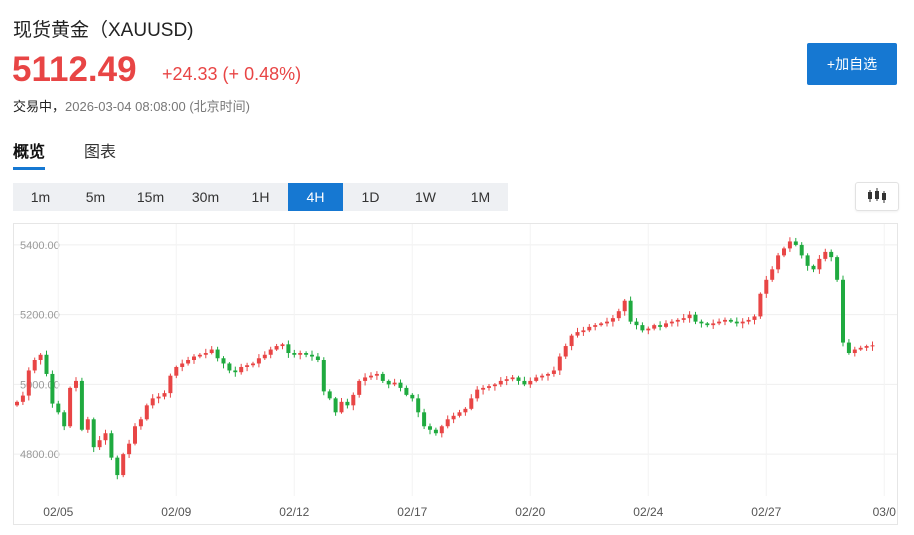 This screenshot has height=535, width=914. Describe the element at coordinates (100, 152) in the screenshot. I see `tab-chart: 图表` at that location.